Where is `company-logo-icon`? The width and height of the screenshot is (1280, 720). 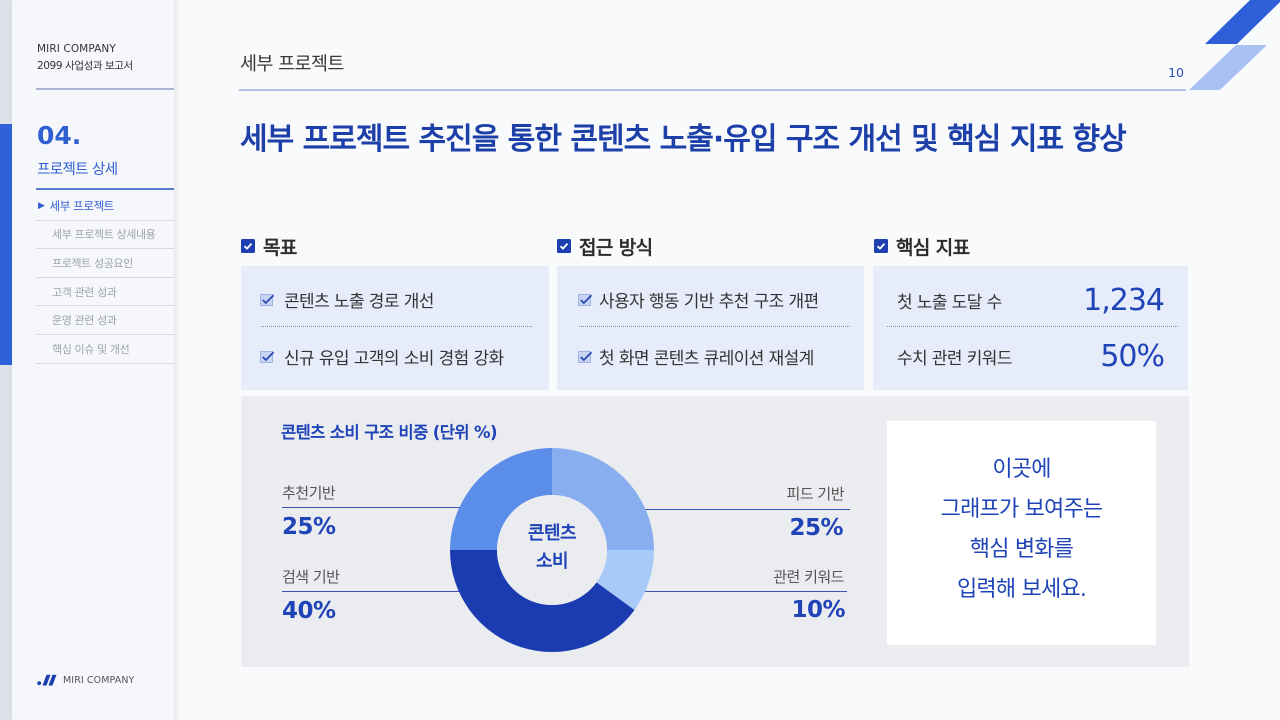 company-logo-icon is located at coordinates (47, 680).